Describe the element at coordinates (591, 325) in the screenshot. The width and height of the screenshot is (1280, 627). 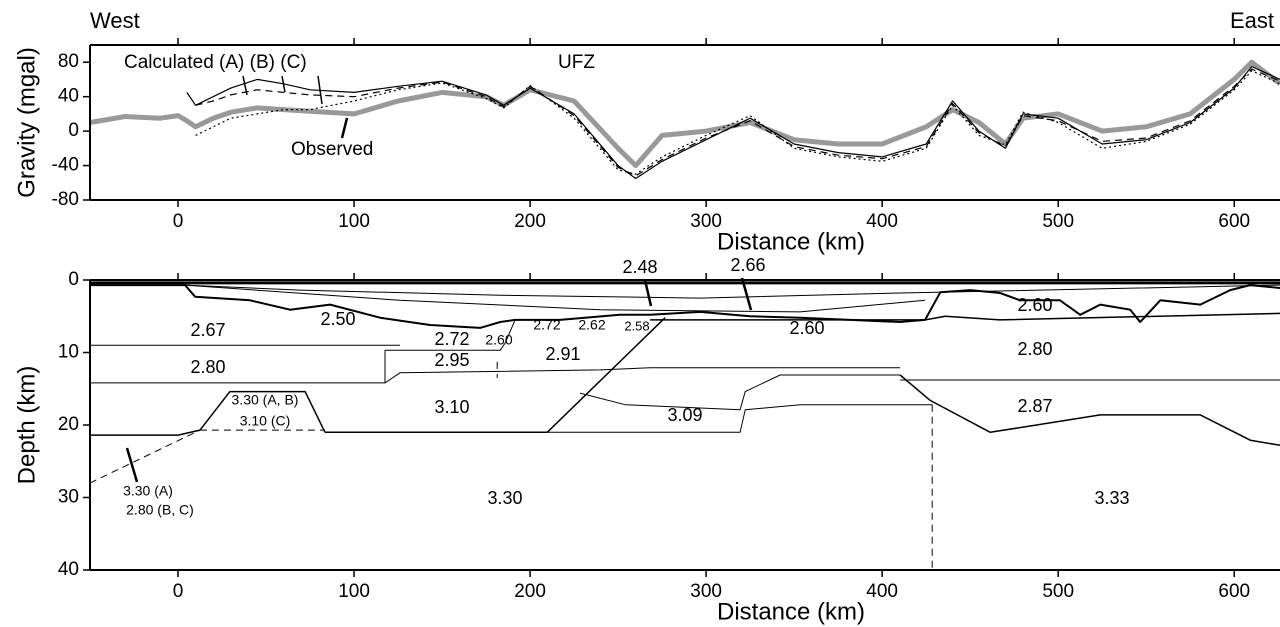
I see `annotation: 2.62` at that location.